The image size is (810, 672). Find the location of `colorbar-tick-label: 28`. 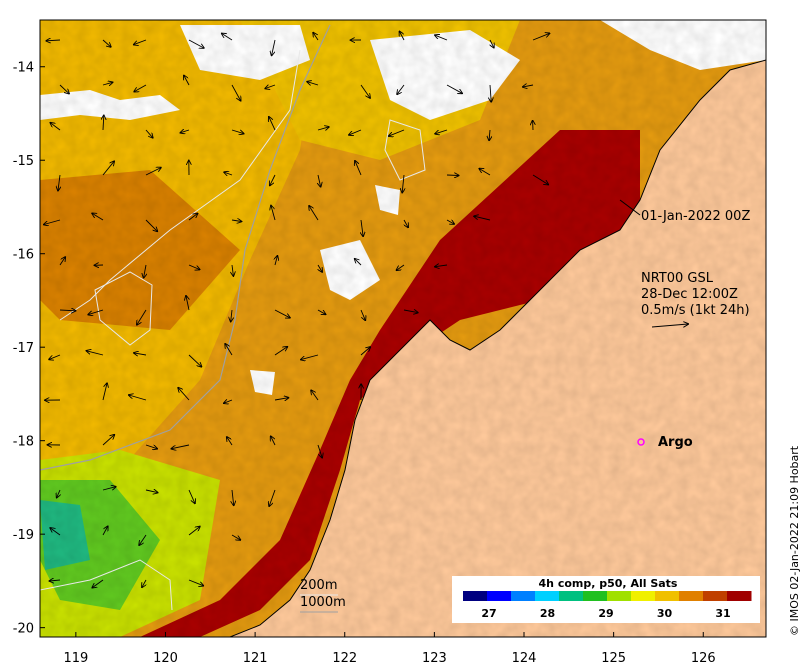

colorbar-tick-label: 28 is located at coordinates (547, 613).